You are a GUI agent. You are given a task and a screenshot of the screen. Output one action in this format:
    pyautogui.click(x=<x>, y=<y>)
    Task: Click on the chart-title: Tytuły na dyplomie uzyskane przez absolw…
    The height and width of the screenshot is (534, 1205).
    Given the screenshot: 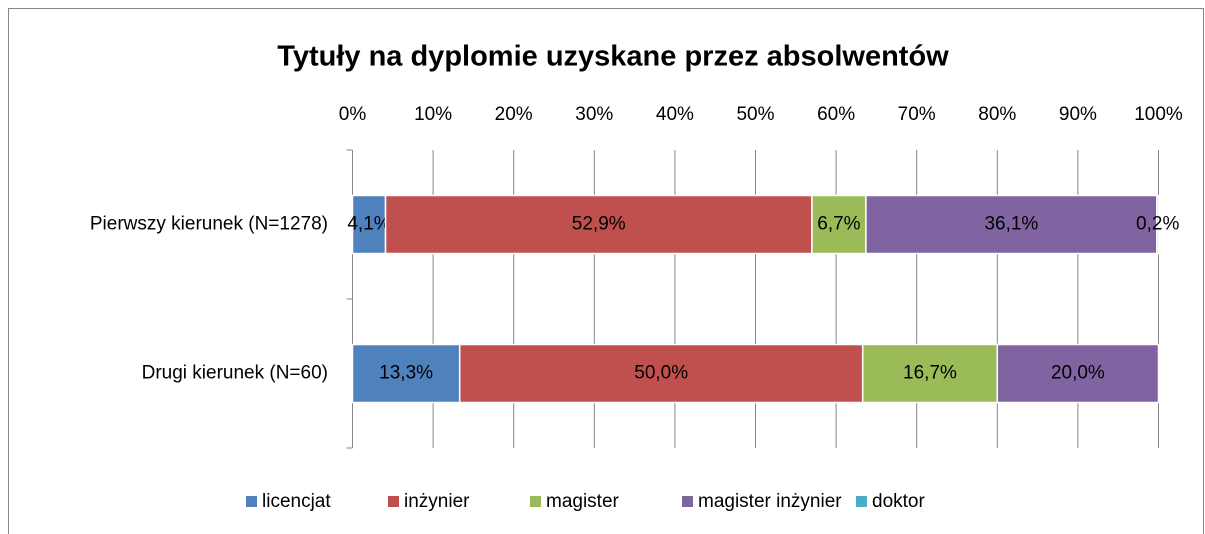 What is the action you would take?
    pyautogui.click(x=613, y=57)
    